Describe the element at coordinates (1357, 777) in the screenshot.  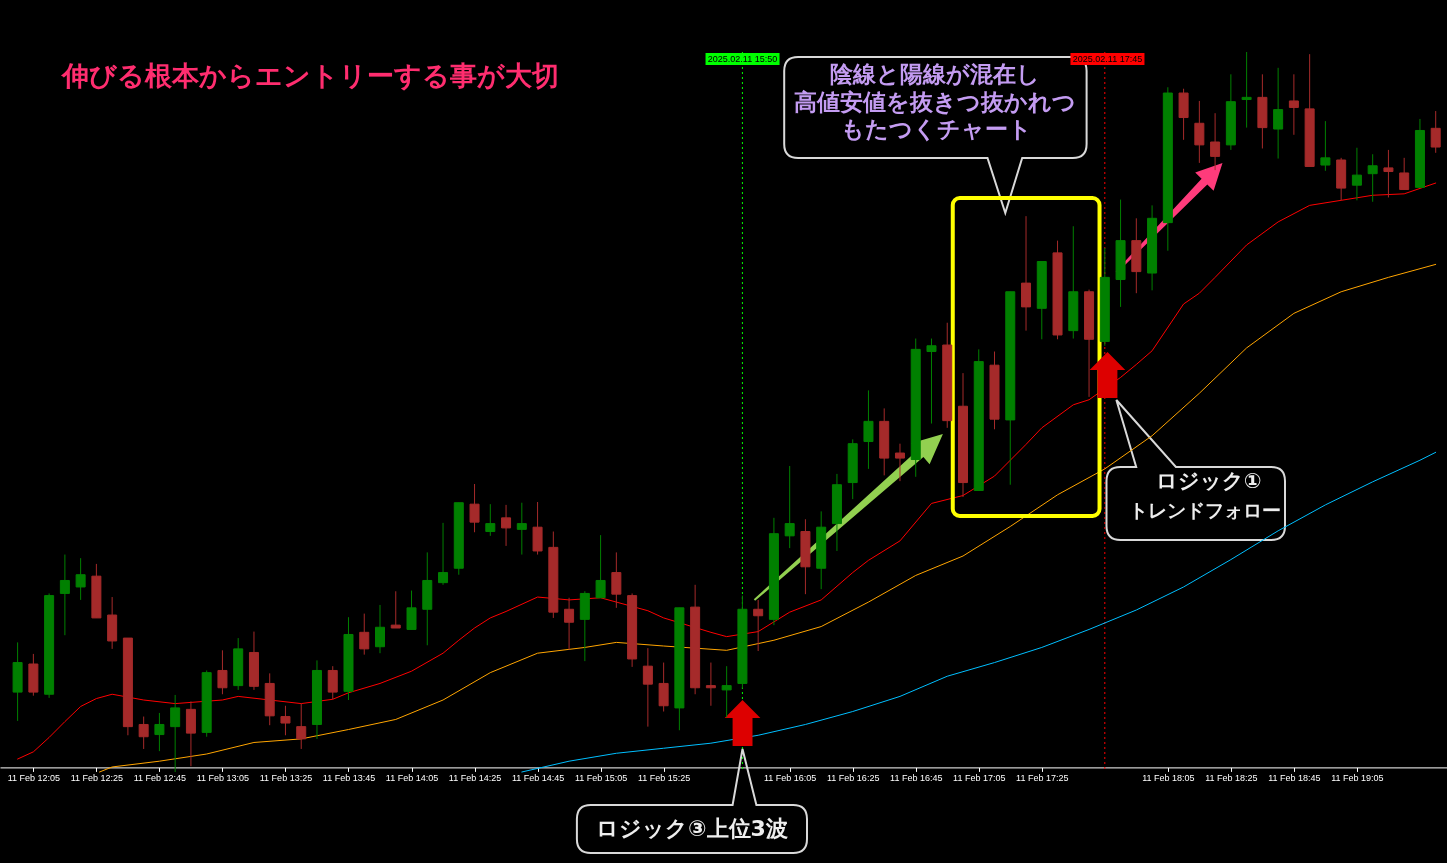
I see `x-tick-label: 11 Feb 19:05` at that location.